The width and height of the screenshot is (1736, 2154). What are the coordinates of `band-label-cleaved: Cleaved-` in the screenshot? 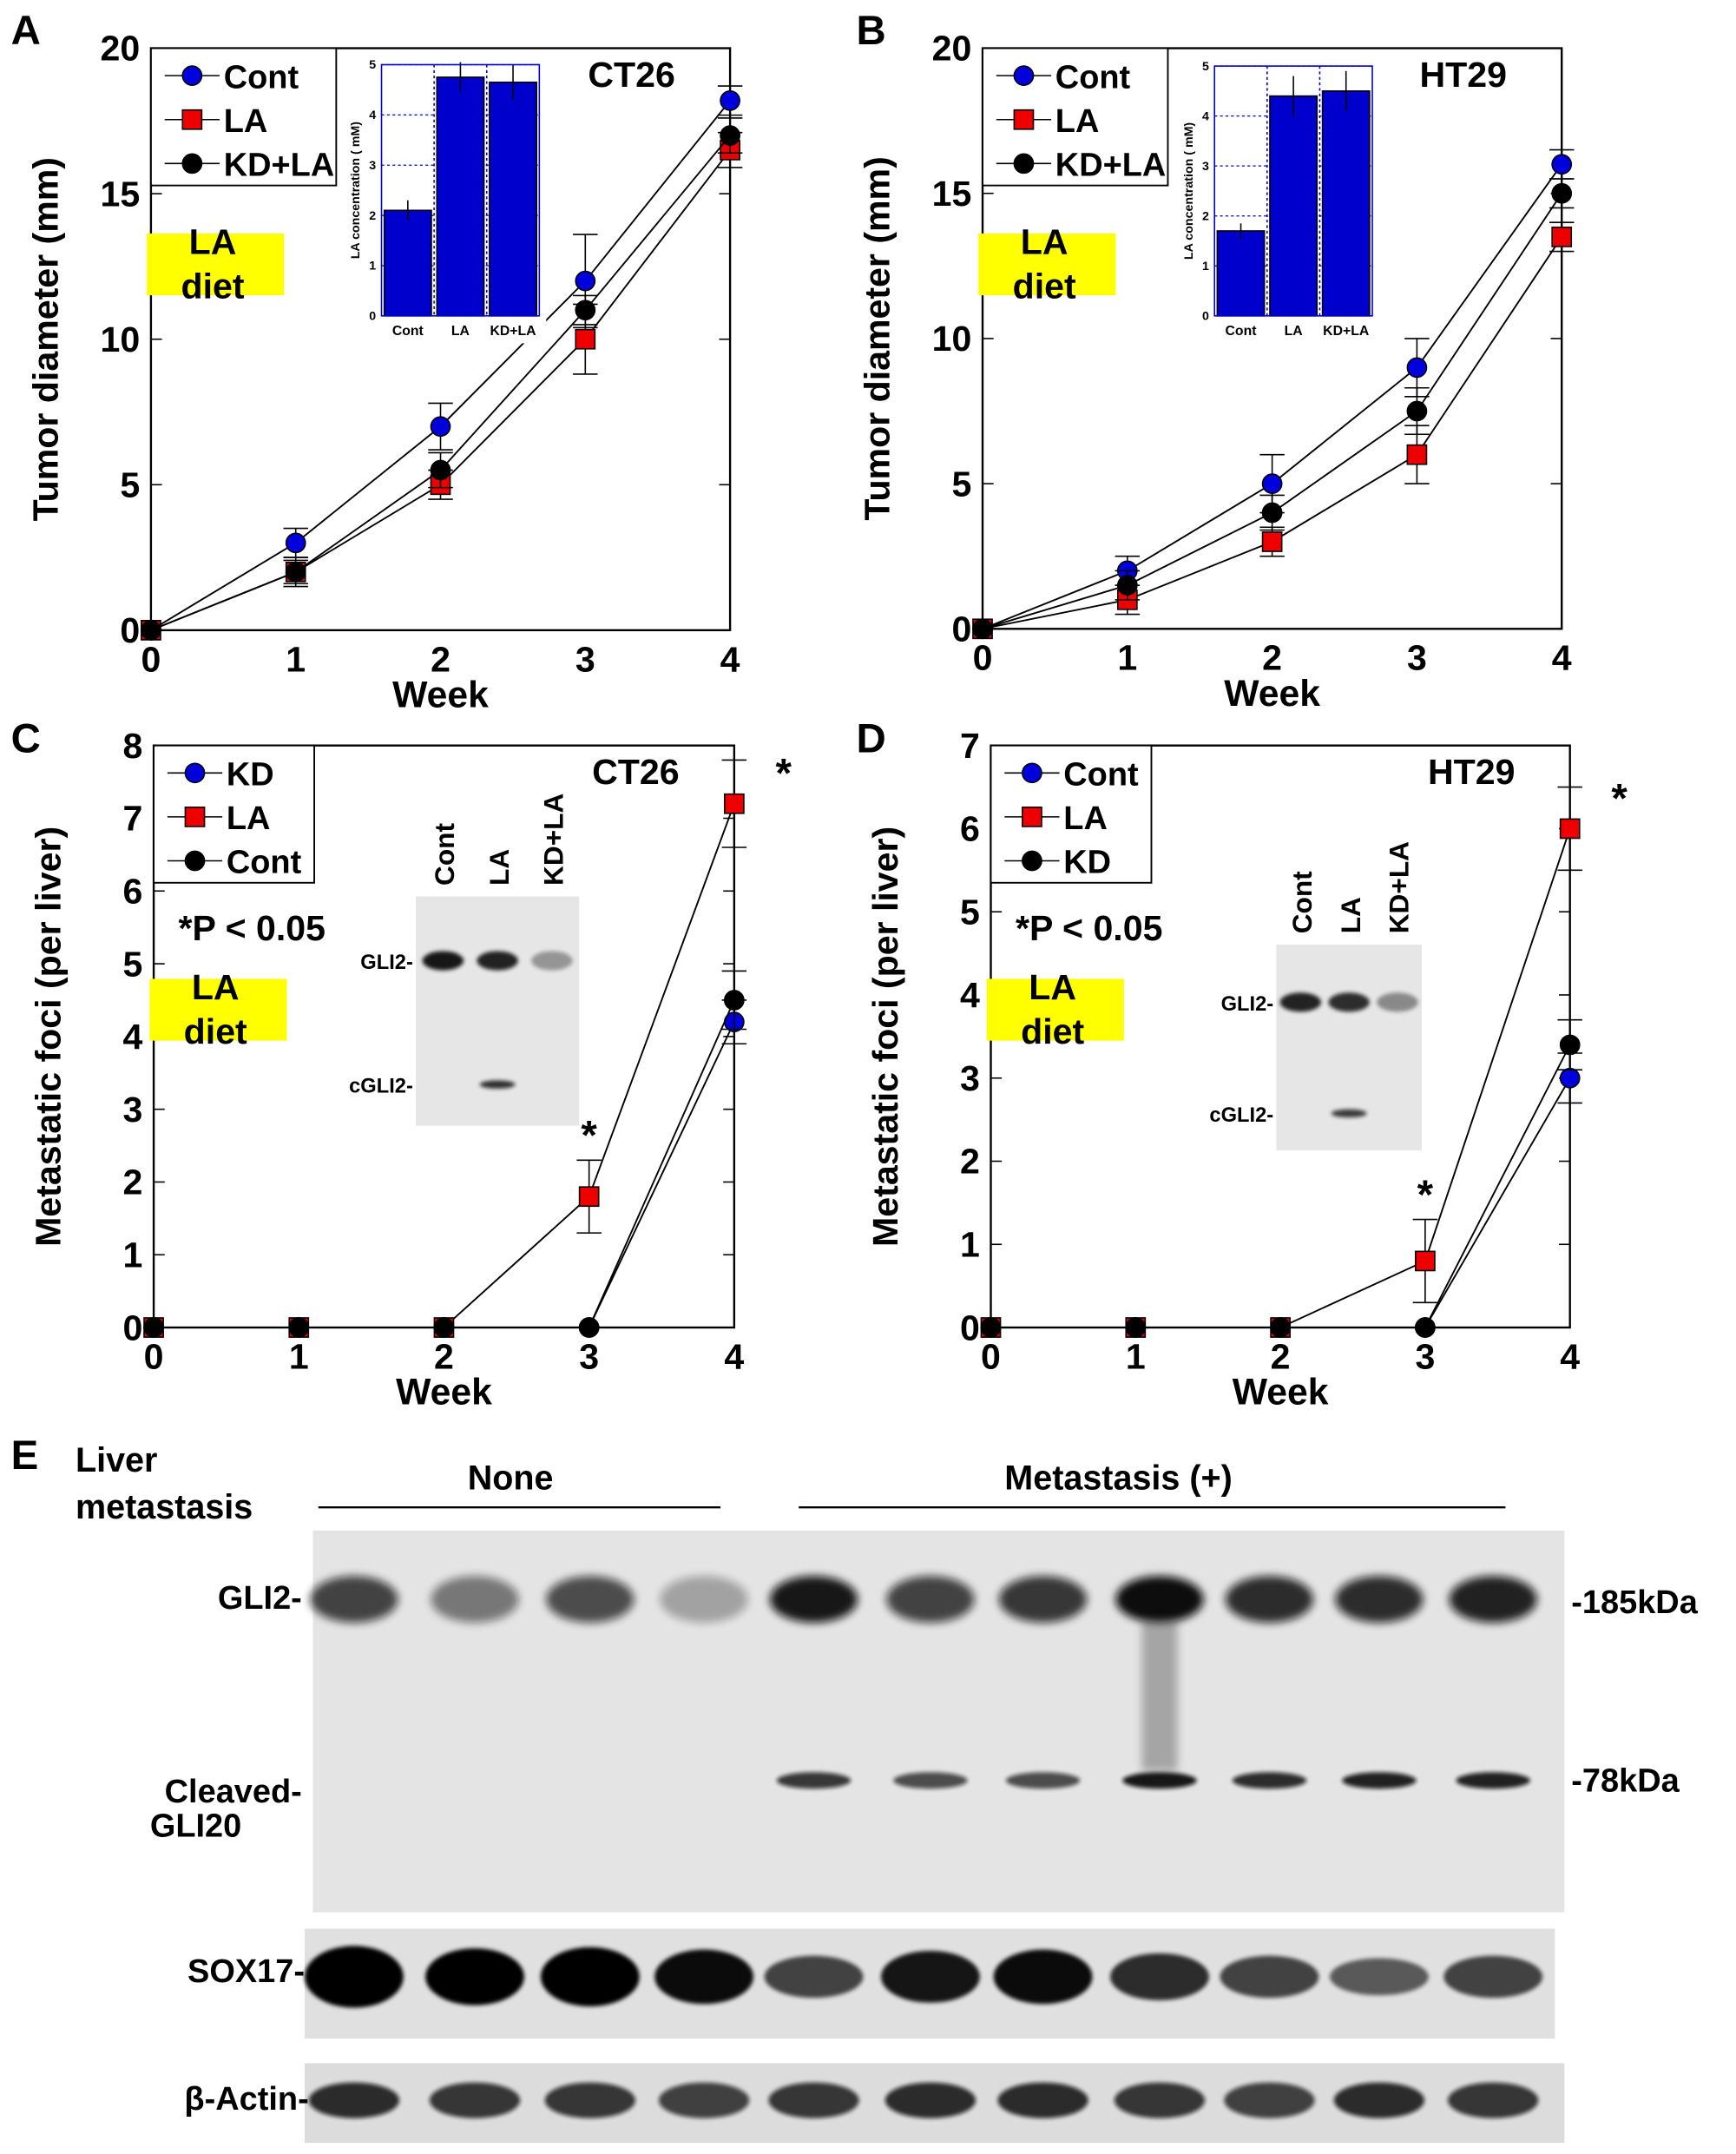 It's located at (233, 1792).